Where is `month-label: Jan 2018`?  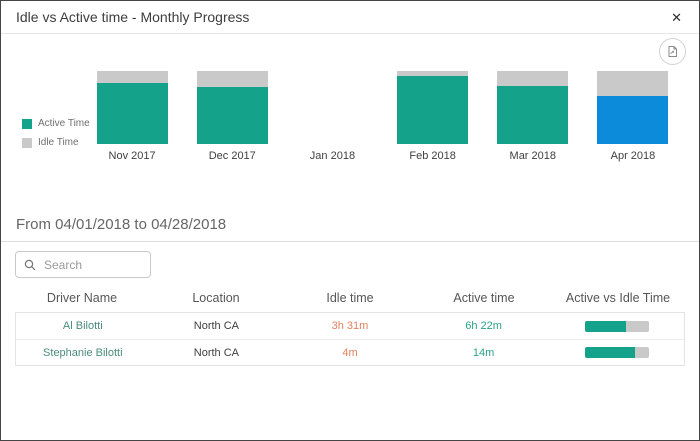 month-label: Jan 2018 is located at coordinates (332, 156).